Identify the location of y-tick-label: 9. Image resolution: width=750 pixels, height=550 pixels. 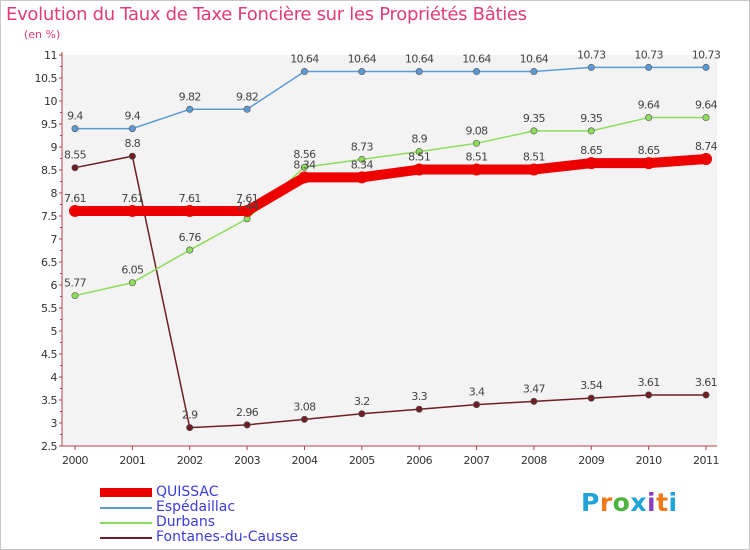
(54, 147).